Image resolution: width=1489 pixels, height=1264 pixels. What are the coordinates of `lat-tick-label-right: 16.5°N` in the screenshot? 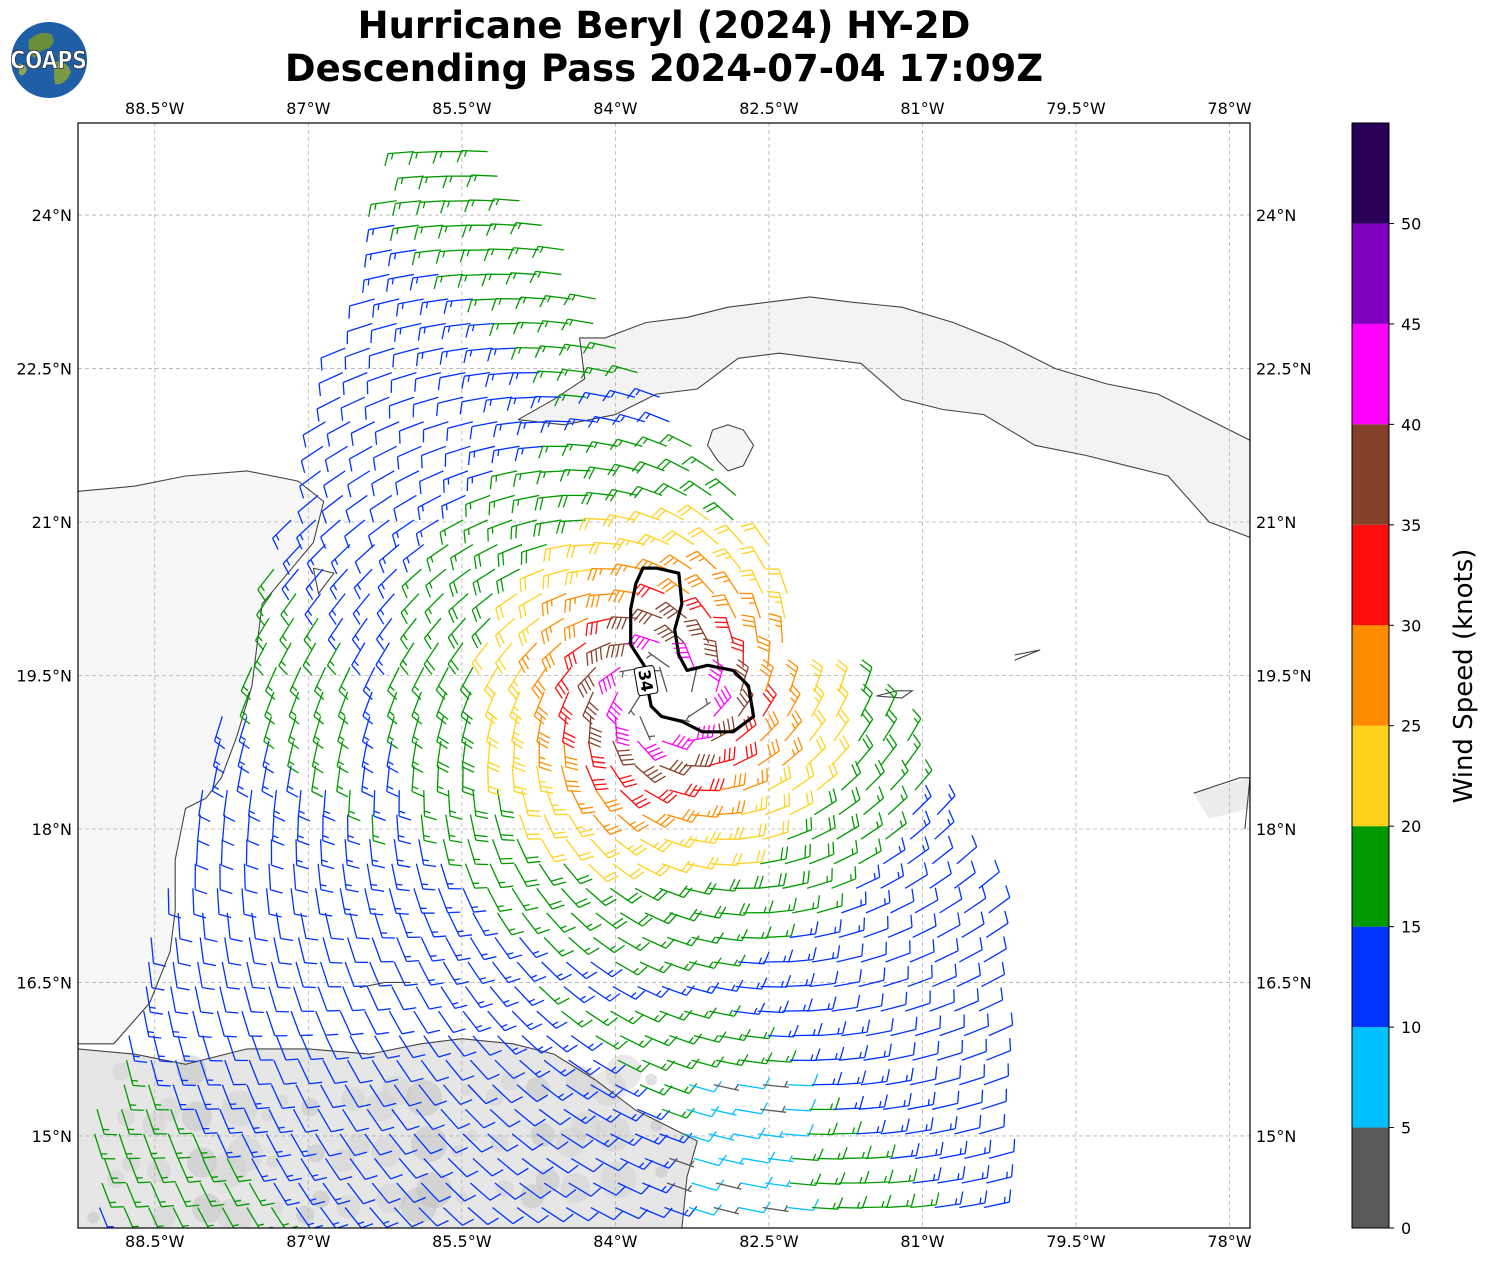 It's located at (1284, 982).